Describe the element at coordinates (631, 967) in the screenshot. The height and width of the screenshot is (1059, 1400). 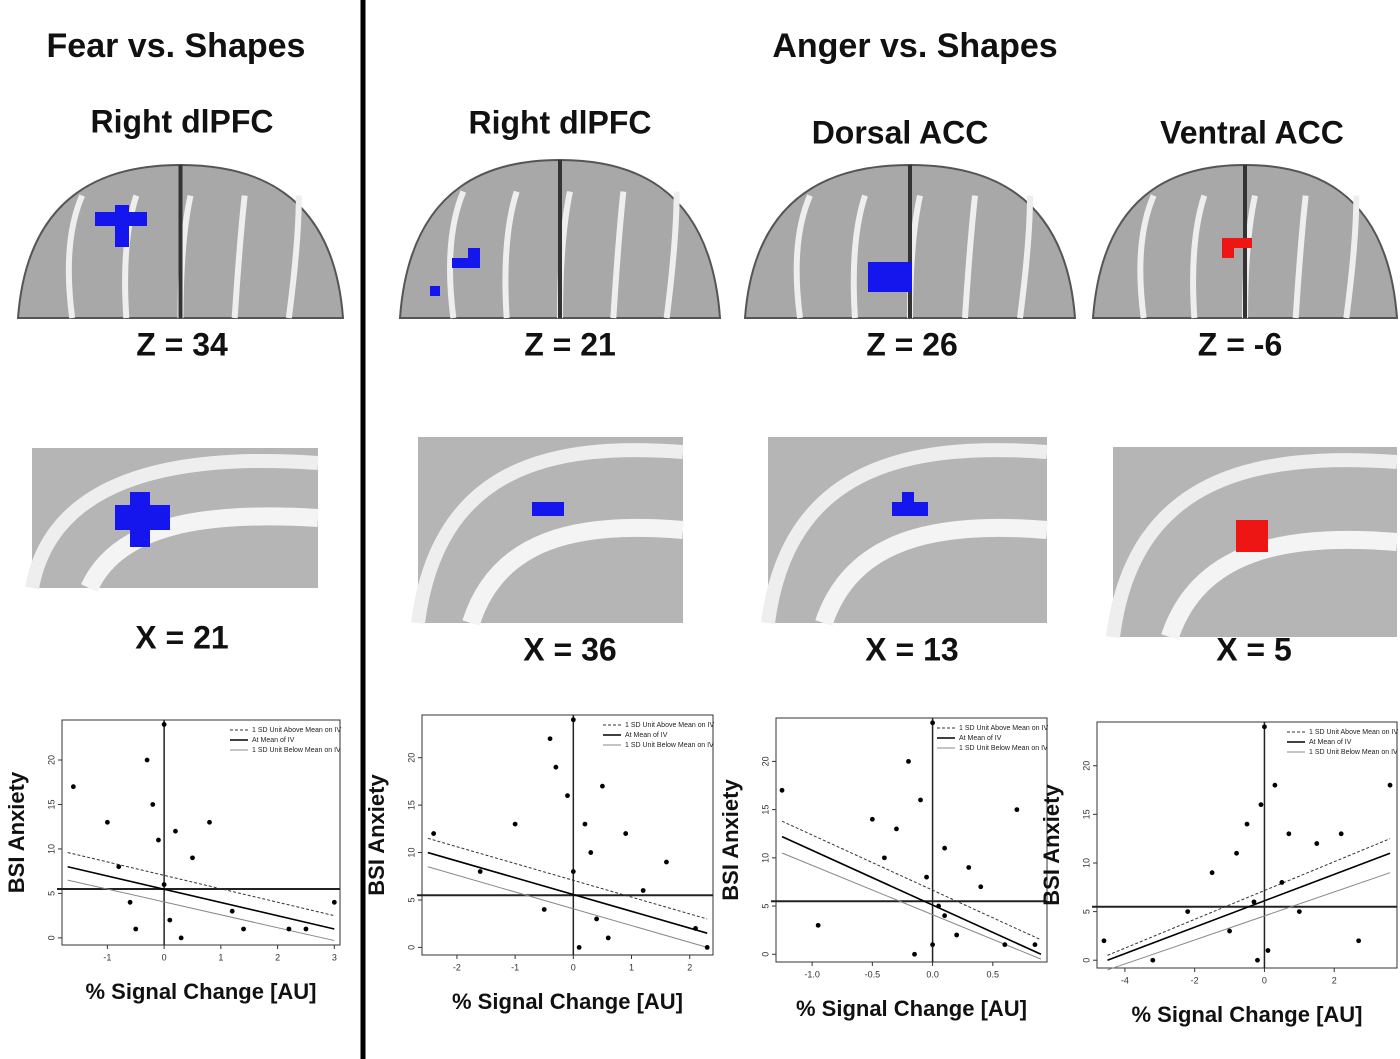
I see `x-tick-label: 1` at that location.